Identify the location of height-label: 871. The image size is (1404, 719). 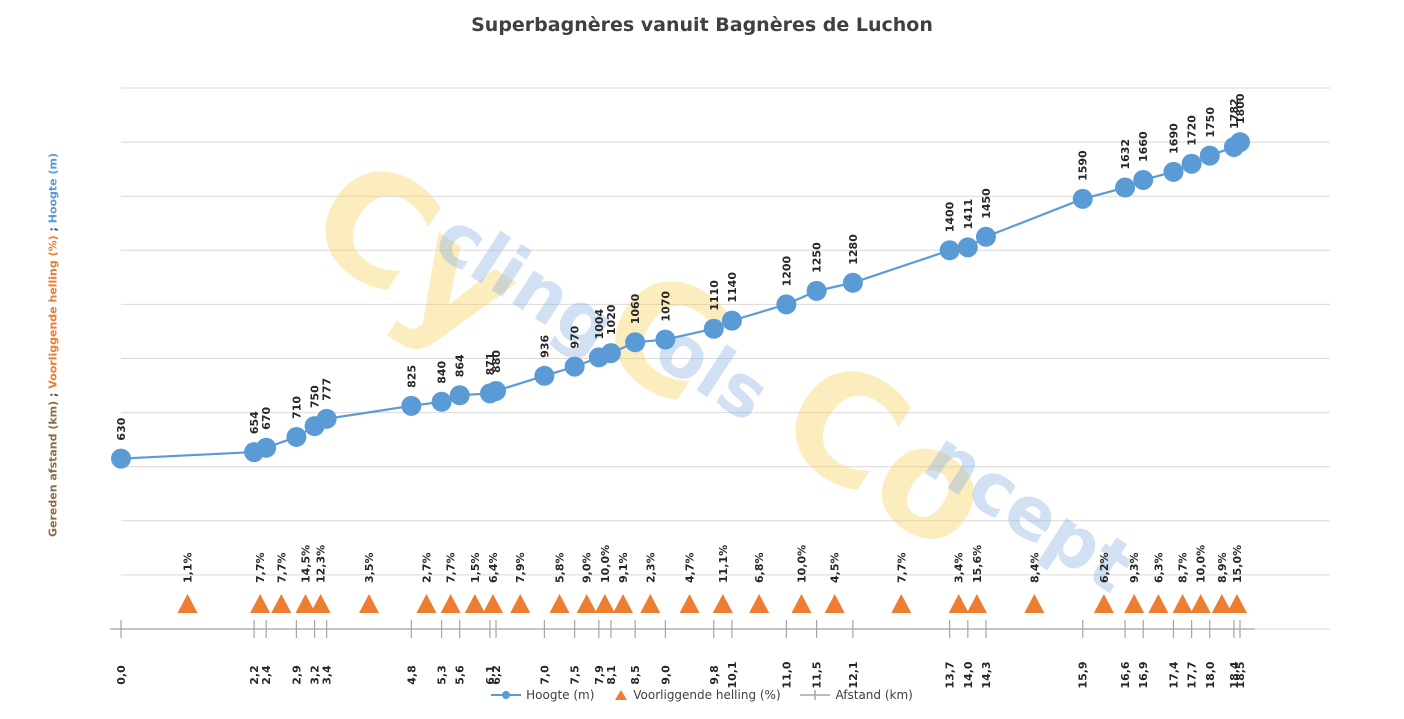
(490, 363).